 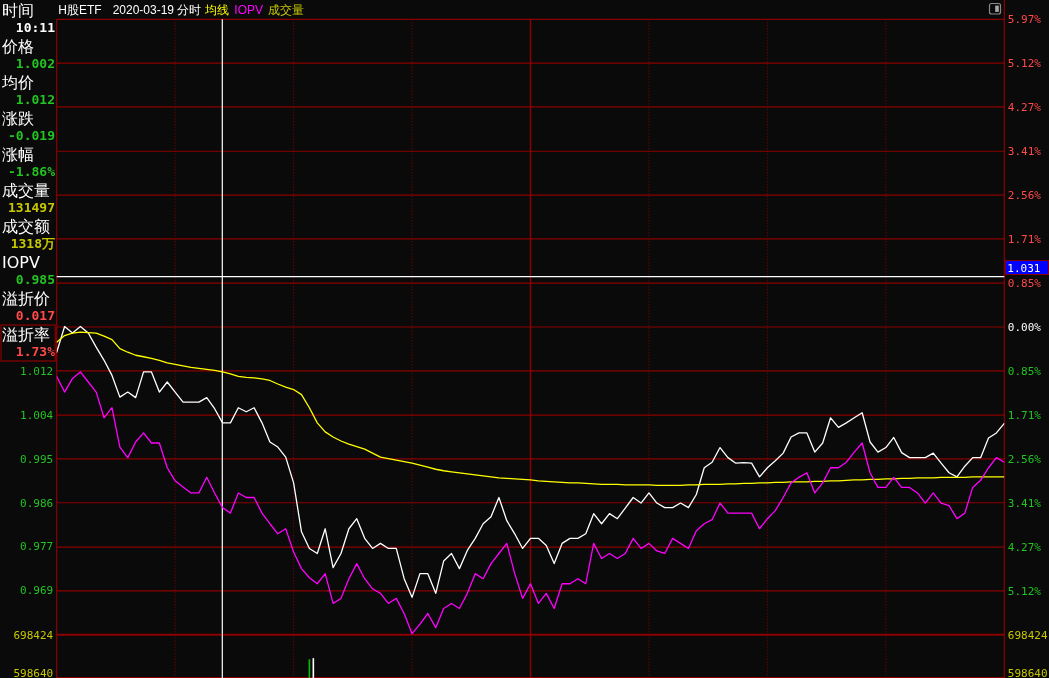 What do you see at coordinates (31, 135) in the screenshot?
I see `text: -0.019` at bounding box center [31, 135].